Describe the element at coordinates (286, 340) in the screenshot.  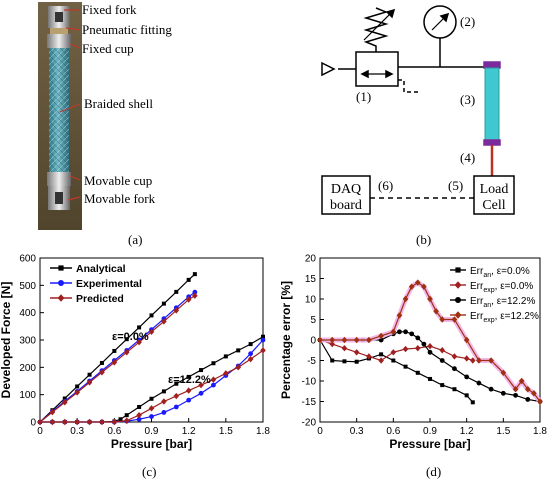
I see `y-axis-label: Percentage error [%]` at that location.